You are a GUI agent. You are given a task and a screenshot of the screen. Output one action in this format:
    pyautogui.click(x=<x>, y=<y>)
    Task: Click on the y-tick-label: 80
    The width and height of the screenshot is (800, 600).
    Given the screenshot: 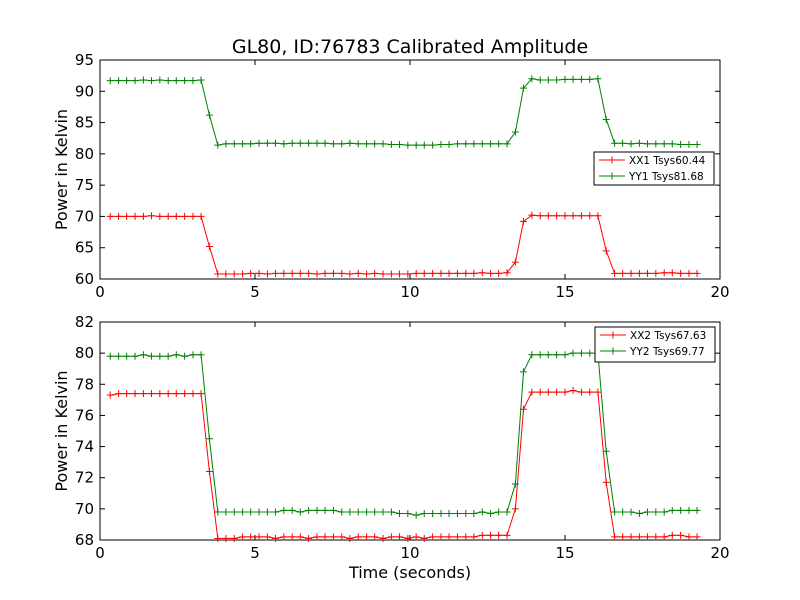 What is the action you would take?
    pyautogui.click(x=84, y=154)
    